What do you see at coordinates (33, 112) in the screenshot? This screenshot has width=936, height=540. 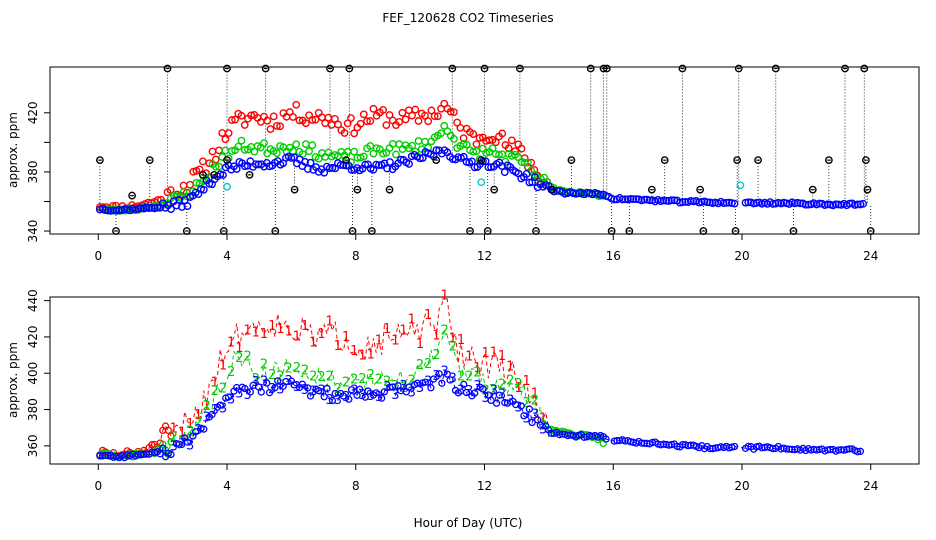 I see `y-tick-label: 420` at bounding box center [33, 112].